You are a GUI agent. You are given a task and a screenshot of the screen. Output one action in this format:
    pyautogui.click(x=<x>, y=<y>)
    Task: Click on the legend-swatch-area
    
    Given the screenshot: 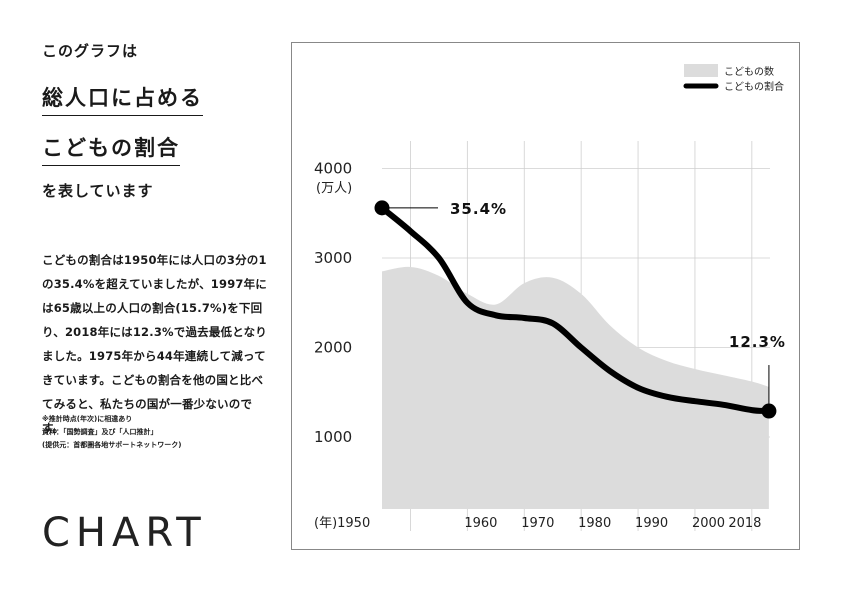 What is the action you would take?
    pyautogui.click(x=701, y=70)
    